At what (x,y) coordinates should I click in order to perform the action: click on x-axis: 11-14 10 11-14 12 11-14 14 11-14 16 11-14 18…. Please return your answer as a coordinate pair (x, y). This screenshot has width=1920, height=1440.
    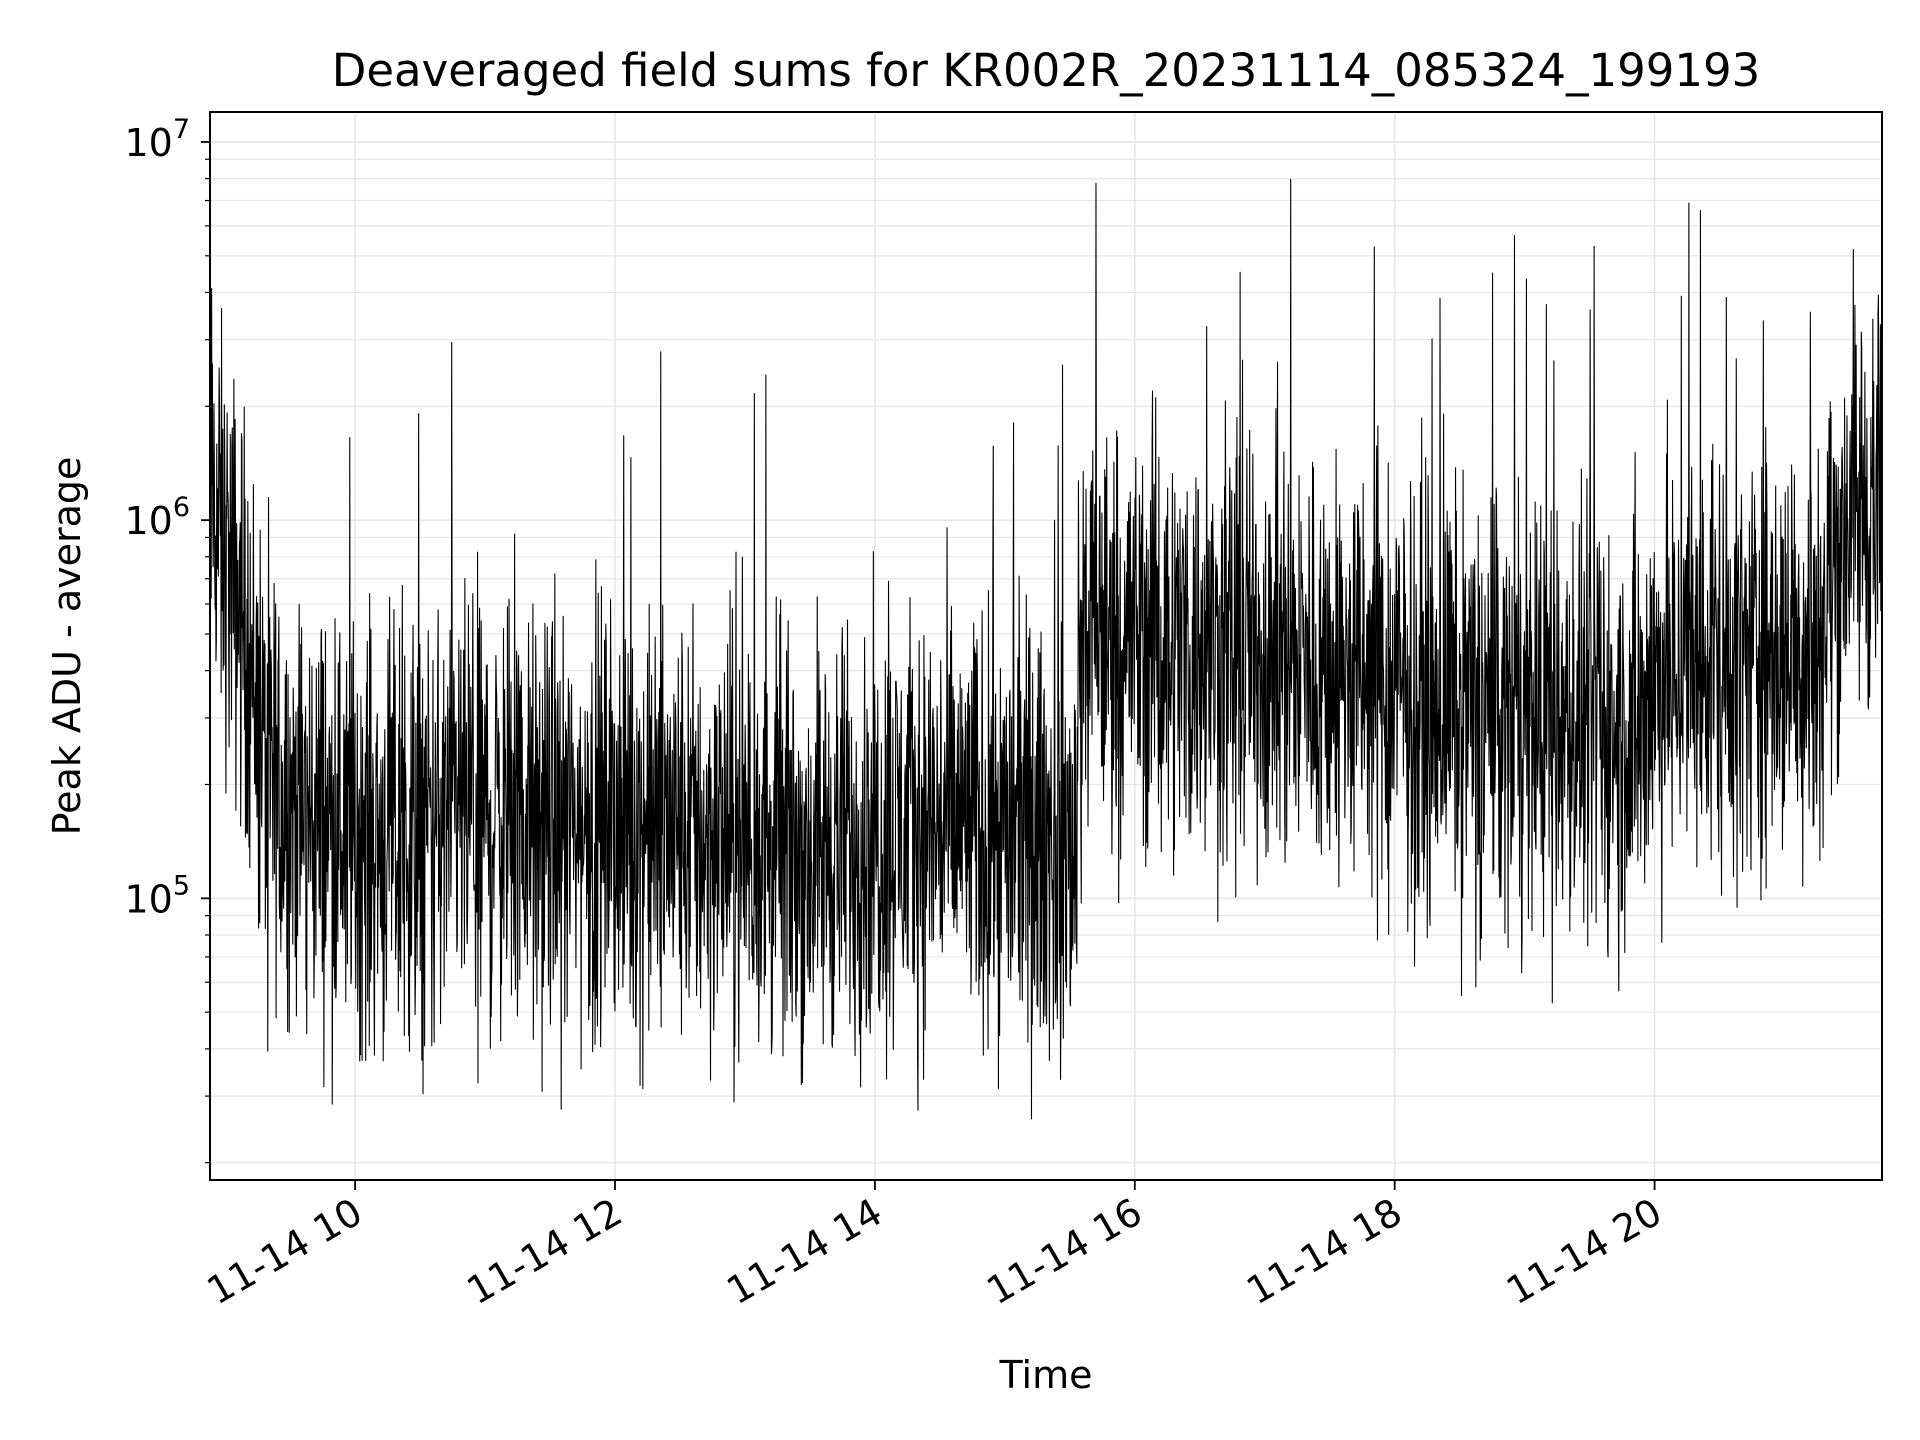
    Looking at the image, I should click on (934, 1246).